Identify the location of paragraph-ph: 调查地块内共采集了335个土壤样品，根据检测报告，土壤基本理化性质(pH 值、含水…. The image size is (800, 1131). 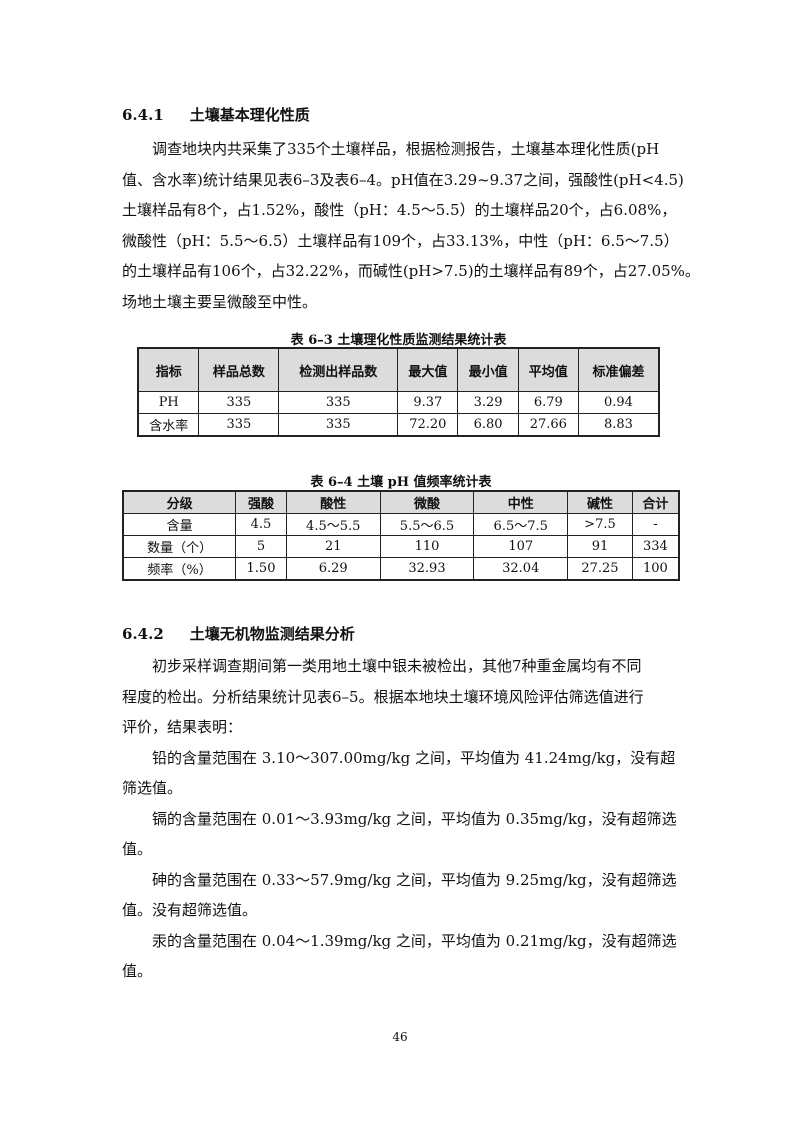
(411, 225).